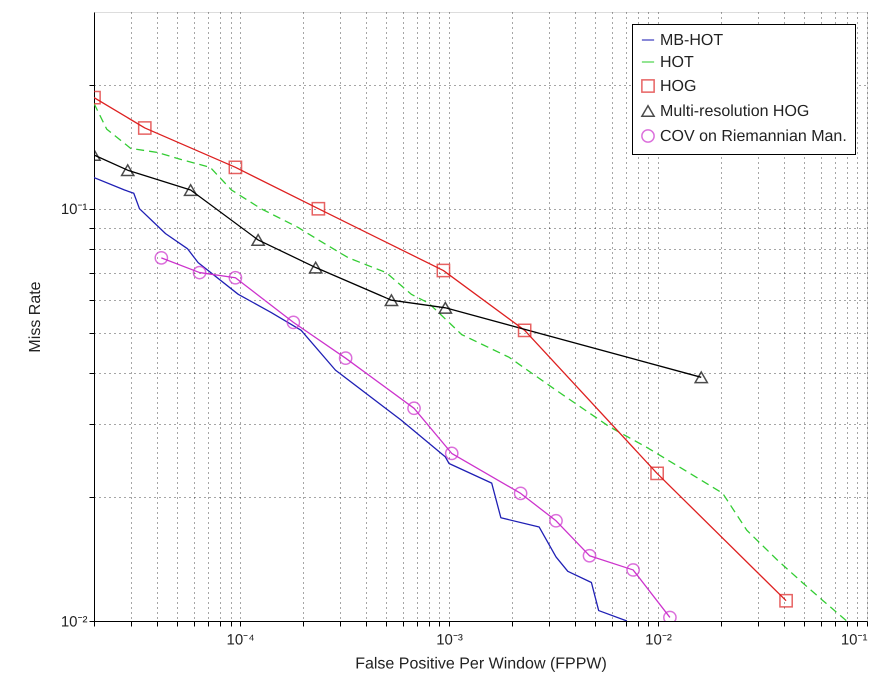 Image resolution: width=885 pixels, height=693 pixels. What do you see at coordinates (658, 640) in the screenshot?
I see `x-tick-label: 10⁻²` at bounding box center [658, 640].